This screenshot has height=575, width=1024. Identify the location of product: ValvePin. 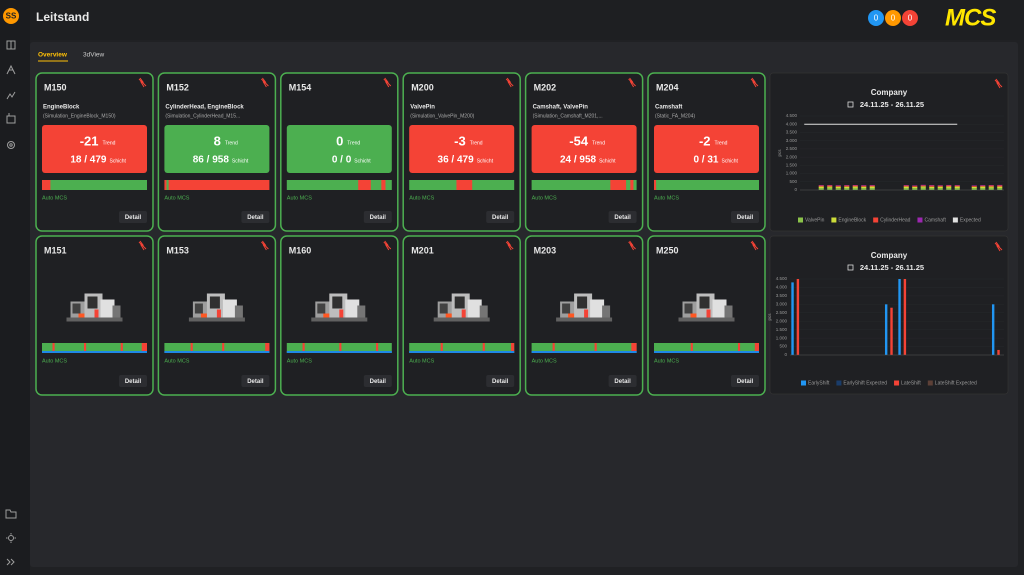
(422, 108).